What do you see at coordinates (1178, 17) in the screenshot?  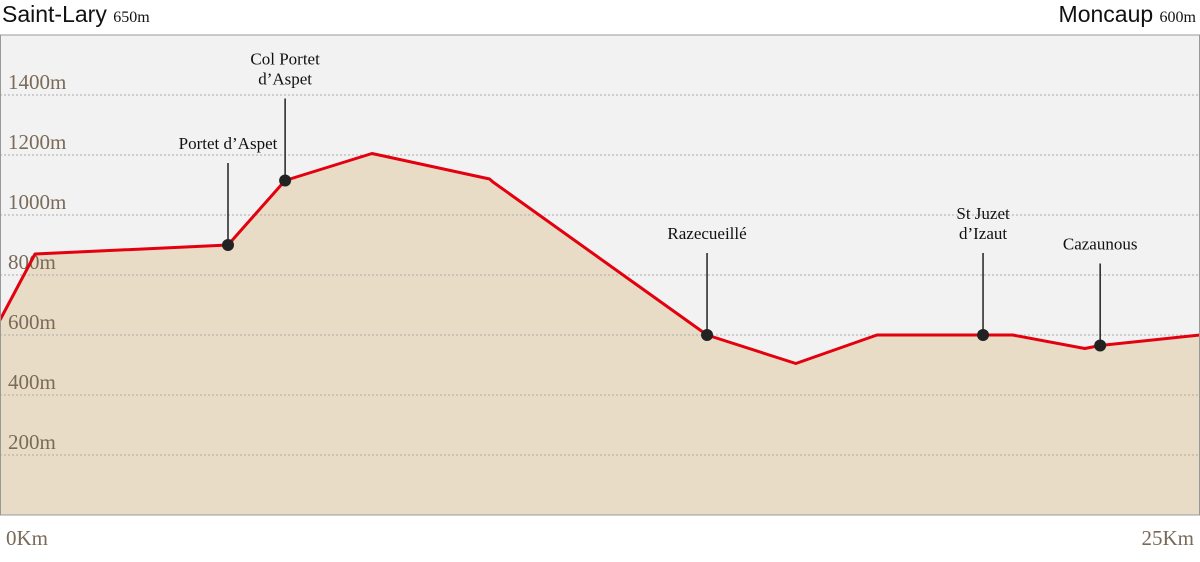 I see `end-elevation: 600m` at bounding box center [1178, 17].